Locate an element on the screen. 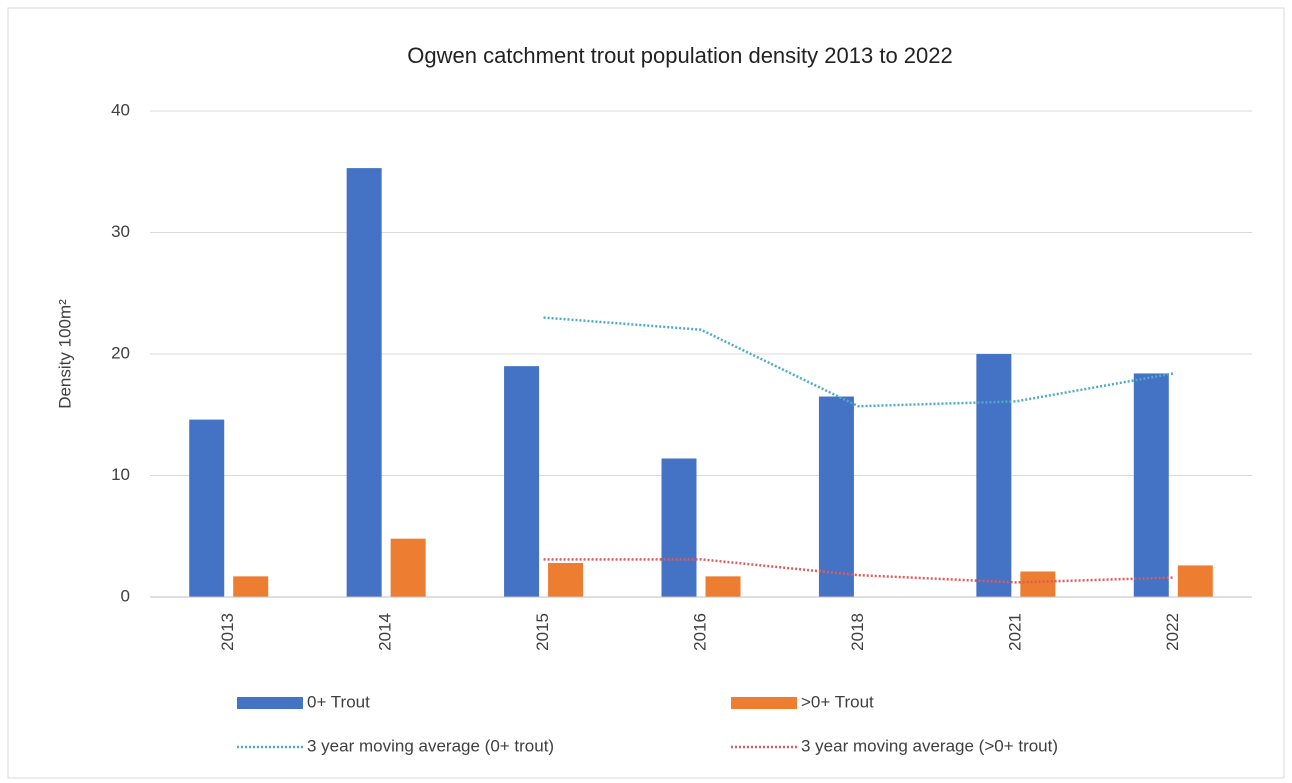  y-tick-label: 20 is located at coordinates (120, 352).